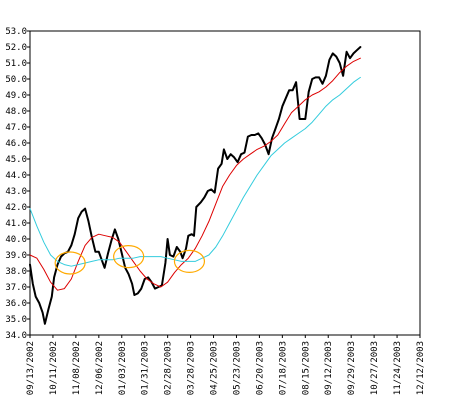 This screenshot has height=400, width=450. I want to click on y-tick-label: 42.0, so click(16, 208).